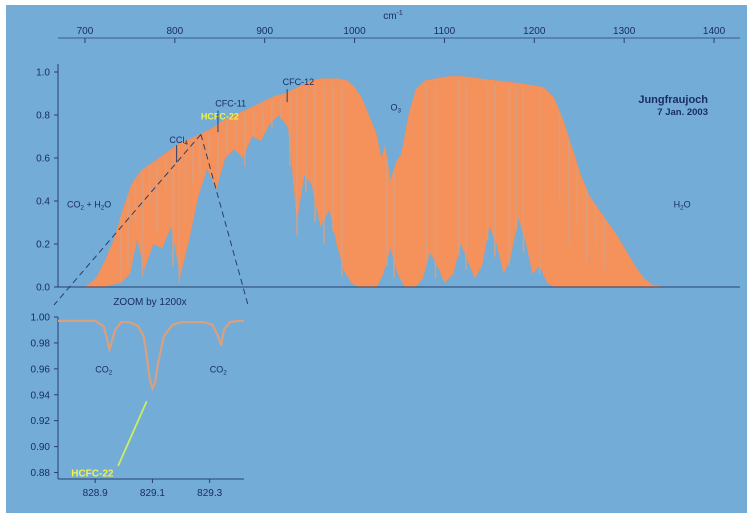  Describe the element at coordinates (299, 82) in the screenshot. I see `annotation: CFC-12` at that location.